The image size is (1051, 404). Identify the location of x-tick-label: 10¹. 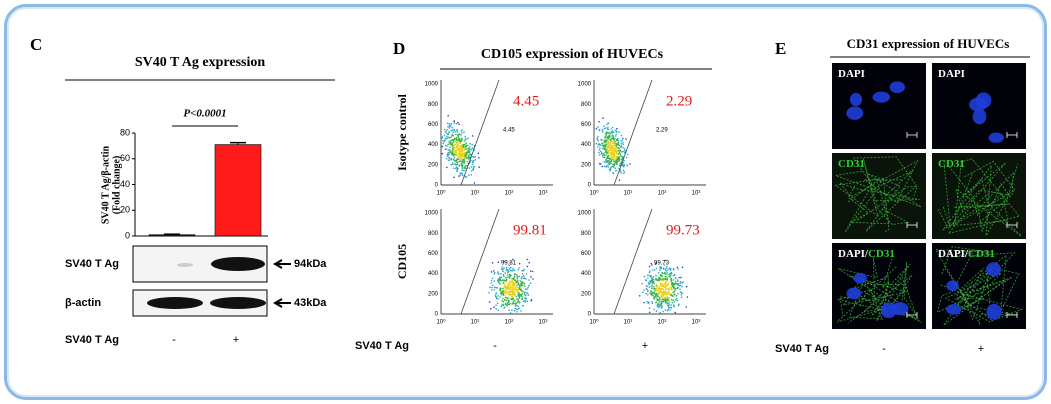
(475, 194).